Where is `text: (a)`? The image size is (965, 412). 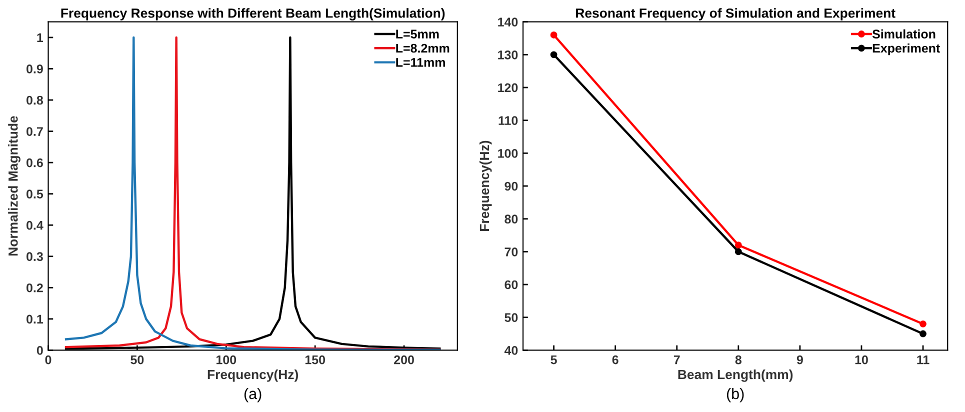
text: (a) is located at coordinates (253, 395).